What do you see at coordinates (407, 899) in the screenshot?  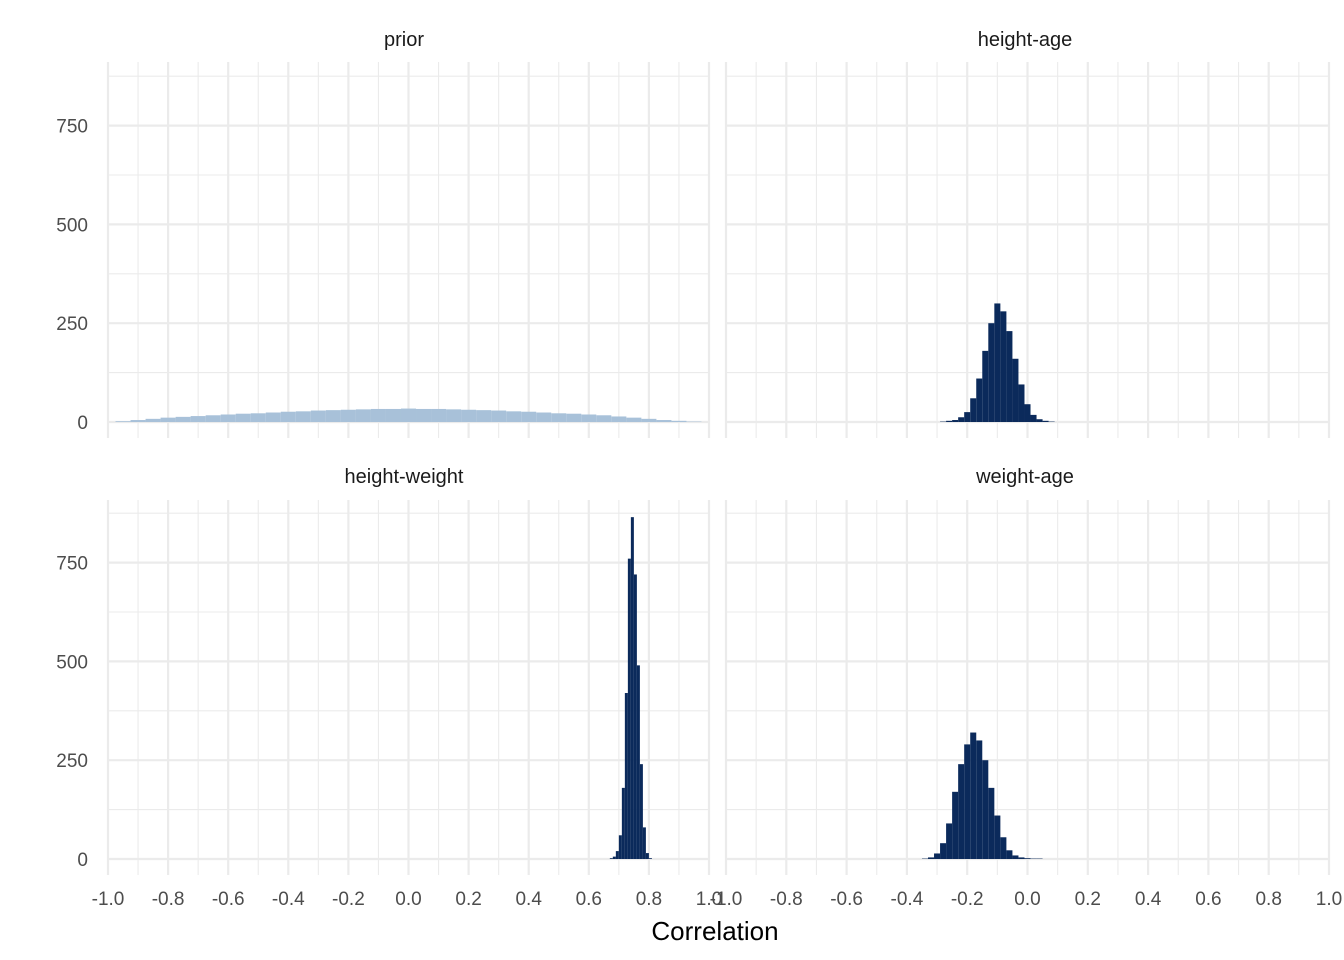 I see `x-axis-left-col: -1.0 -0.8 -0.6 -0.4 -0.2 0.0 0.2 0.4 0.6 0.8 1.0` at bounding box center [407, 899].